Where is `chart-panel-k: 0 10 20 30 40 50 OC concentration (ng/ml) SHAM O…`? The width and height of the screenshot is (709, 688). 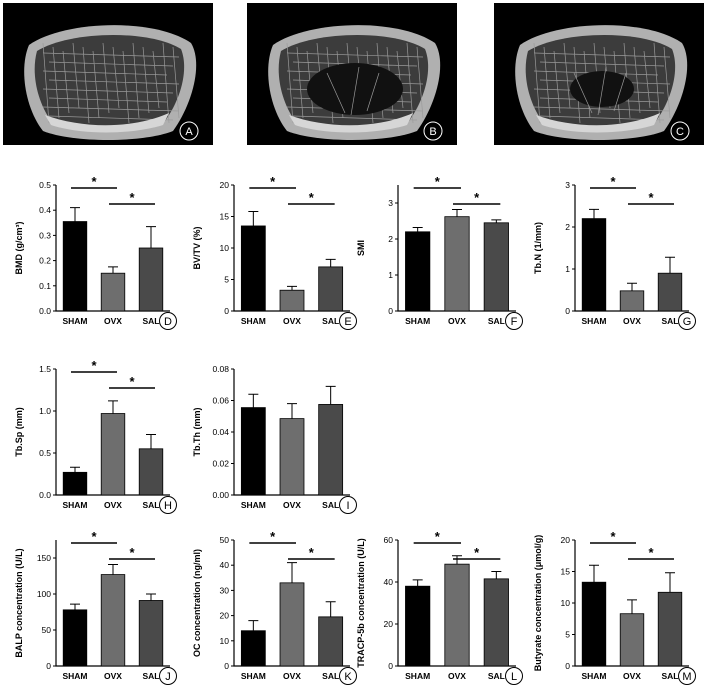 chart-panel-k: 0 10 20 30 40 50 OC concentration (ng/ml) SHAM O… is located at coordinates (274, 607).